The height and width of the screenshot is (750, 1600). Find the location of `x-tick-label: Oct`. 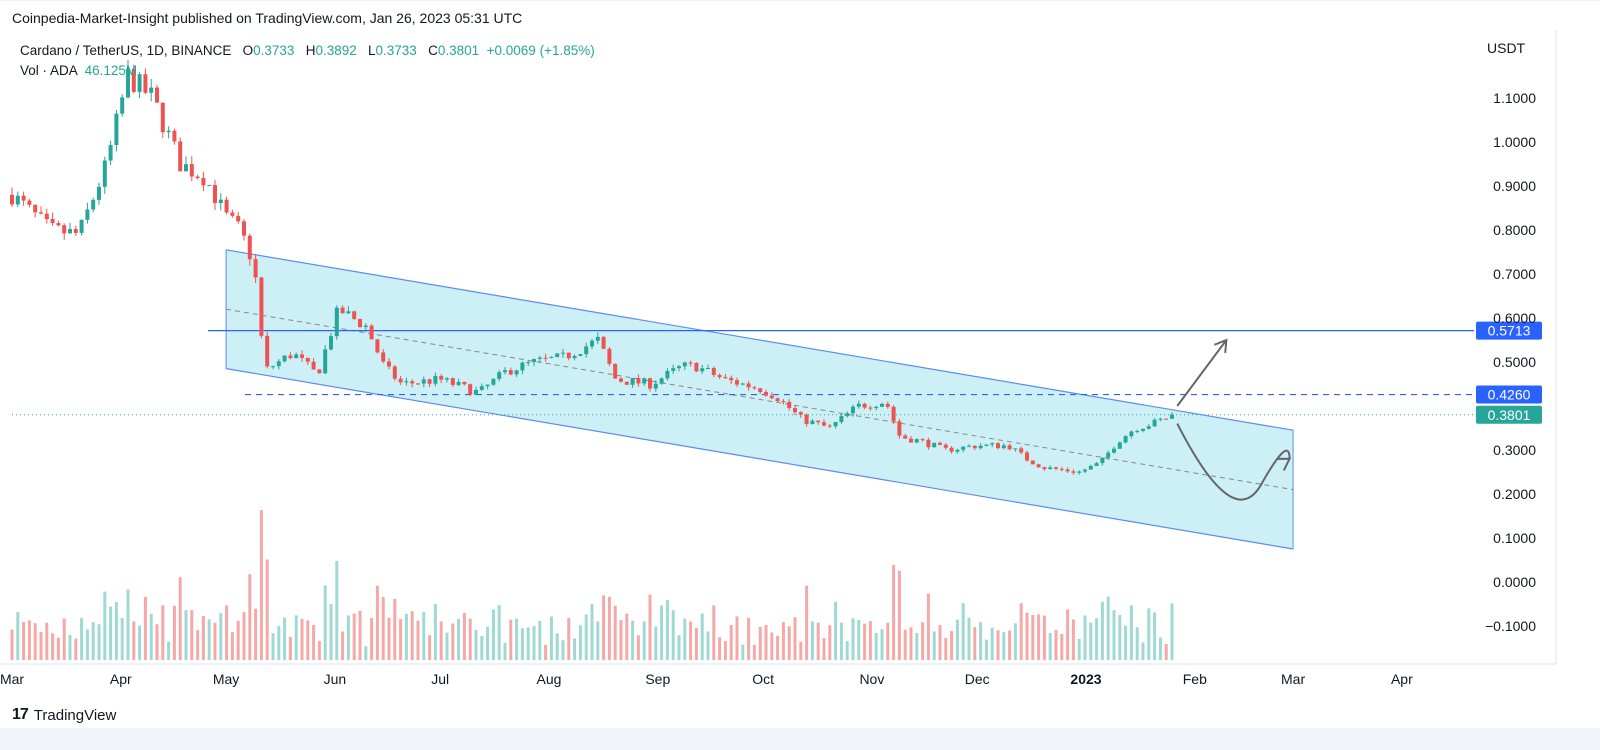

x-tick-label: Oct is located at coordinates (763, 679).